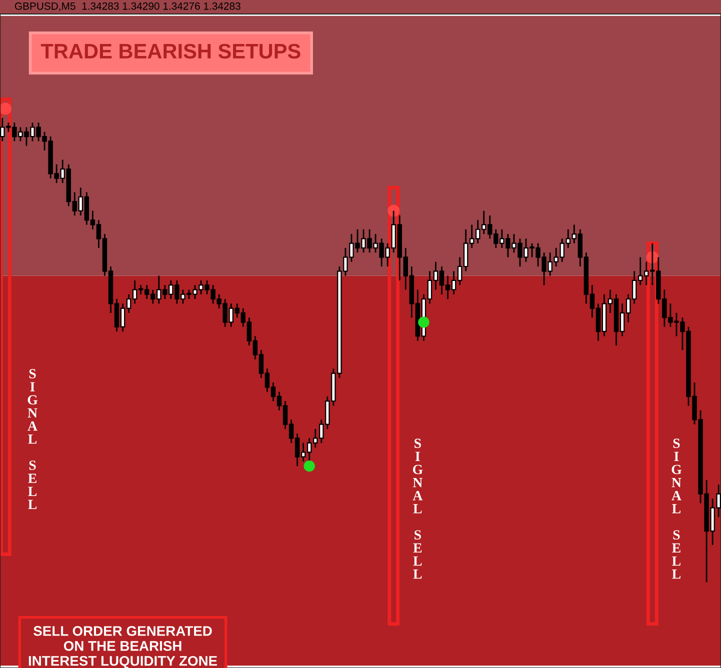  What do you see at coordinates (170, 51) in the screenshot?
I see `chart-subtitle: TRADE BEARISH SETUPS` at bounding box center [170, 51].